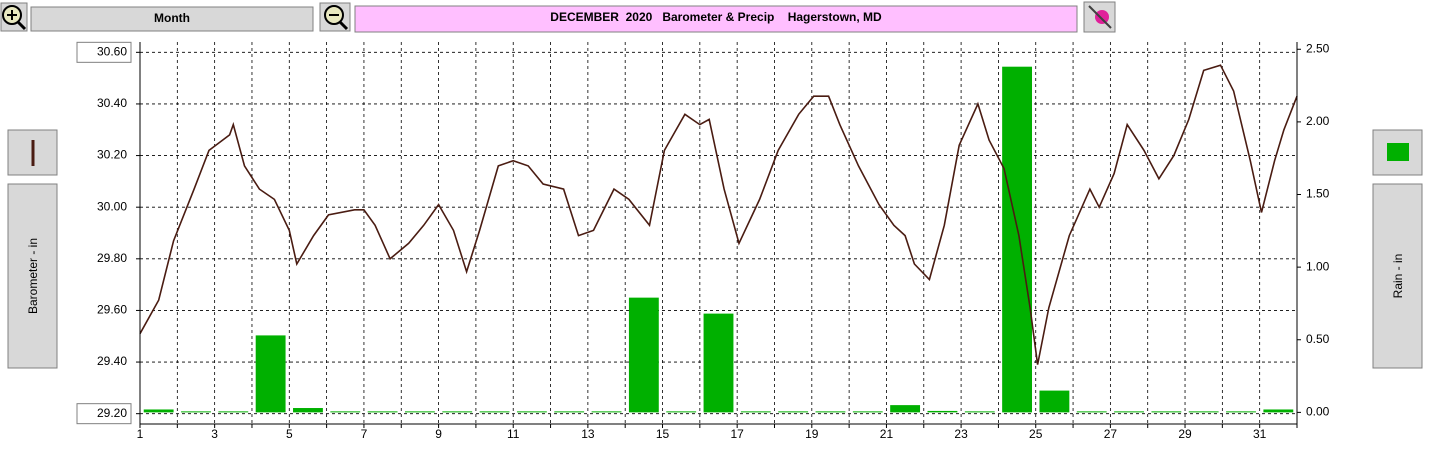  What do you see at coordinates (1111, 434) in the screenshot?
I see `x-tick-label: 27` at bounding box center [1111, 434].